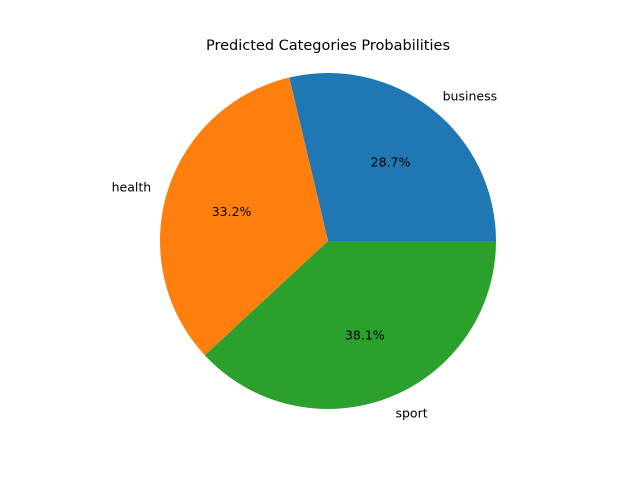 Image resolution: width=640 pixels, height=480 pixels. Describe the element at coordinates (391, 161) in the screenshot. I see `slice-percent-business: 28.7%` at that location.